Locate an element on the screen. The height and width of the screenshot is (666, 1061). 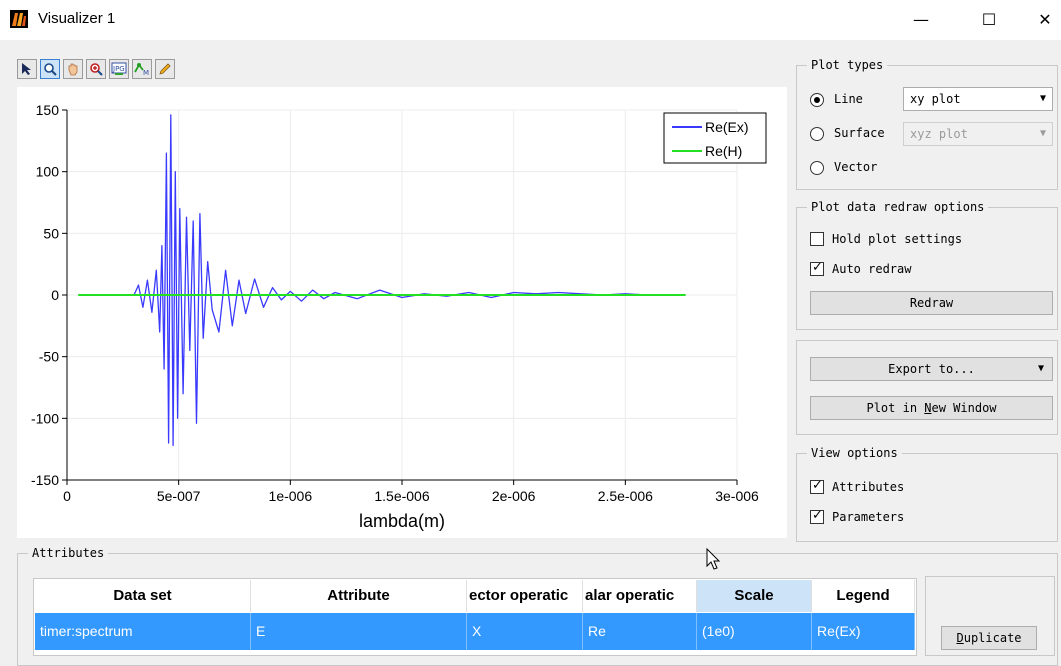
zoom-region-tool-button is located at coordinates (96, 69).